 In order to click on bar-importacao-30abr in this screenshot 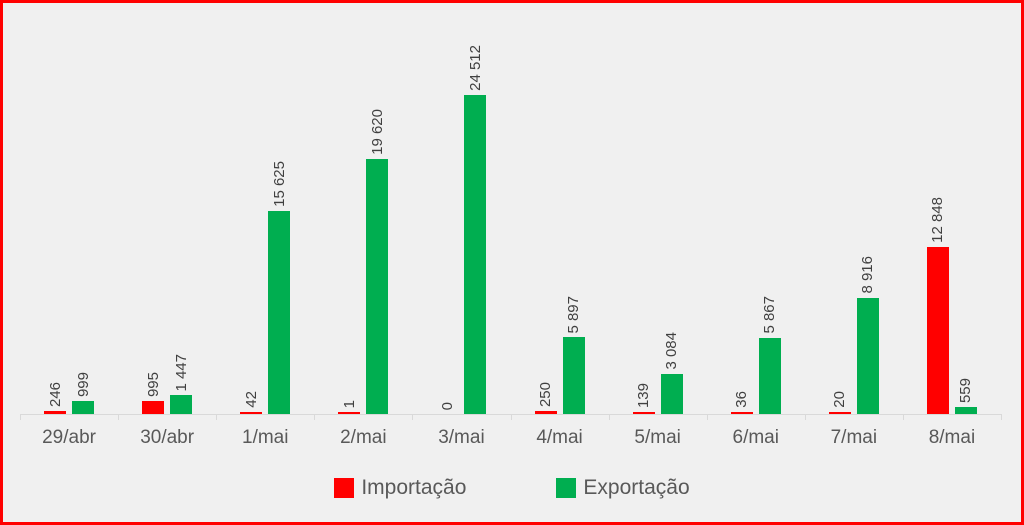, I will do `click(153, 407)`.